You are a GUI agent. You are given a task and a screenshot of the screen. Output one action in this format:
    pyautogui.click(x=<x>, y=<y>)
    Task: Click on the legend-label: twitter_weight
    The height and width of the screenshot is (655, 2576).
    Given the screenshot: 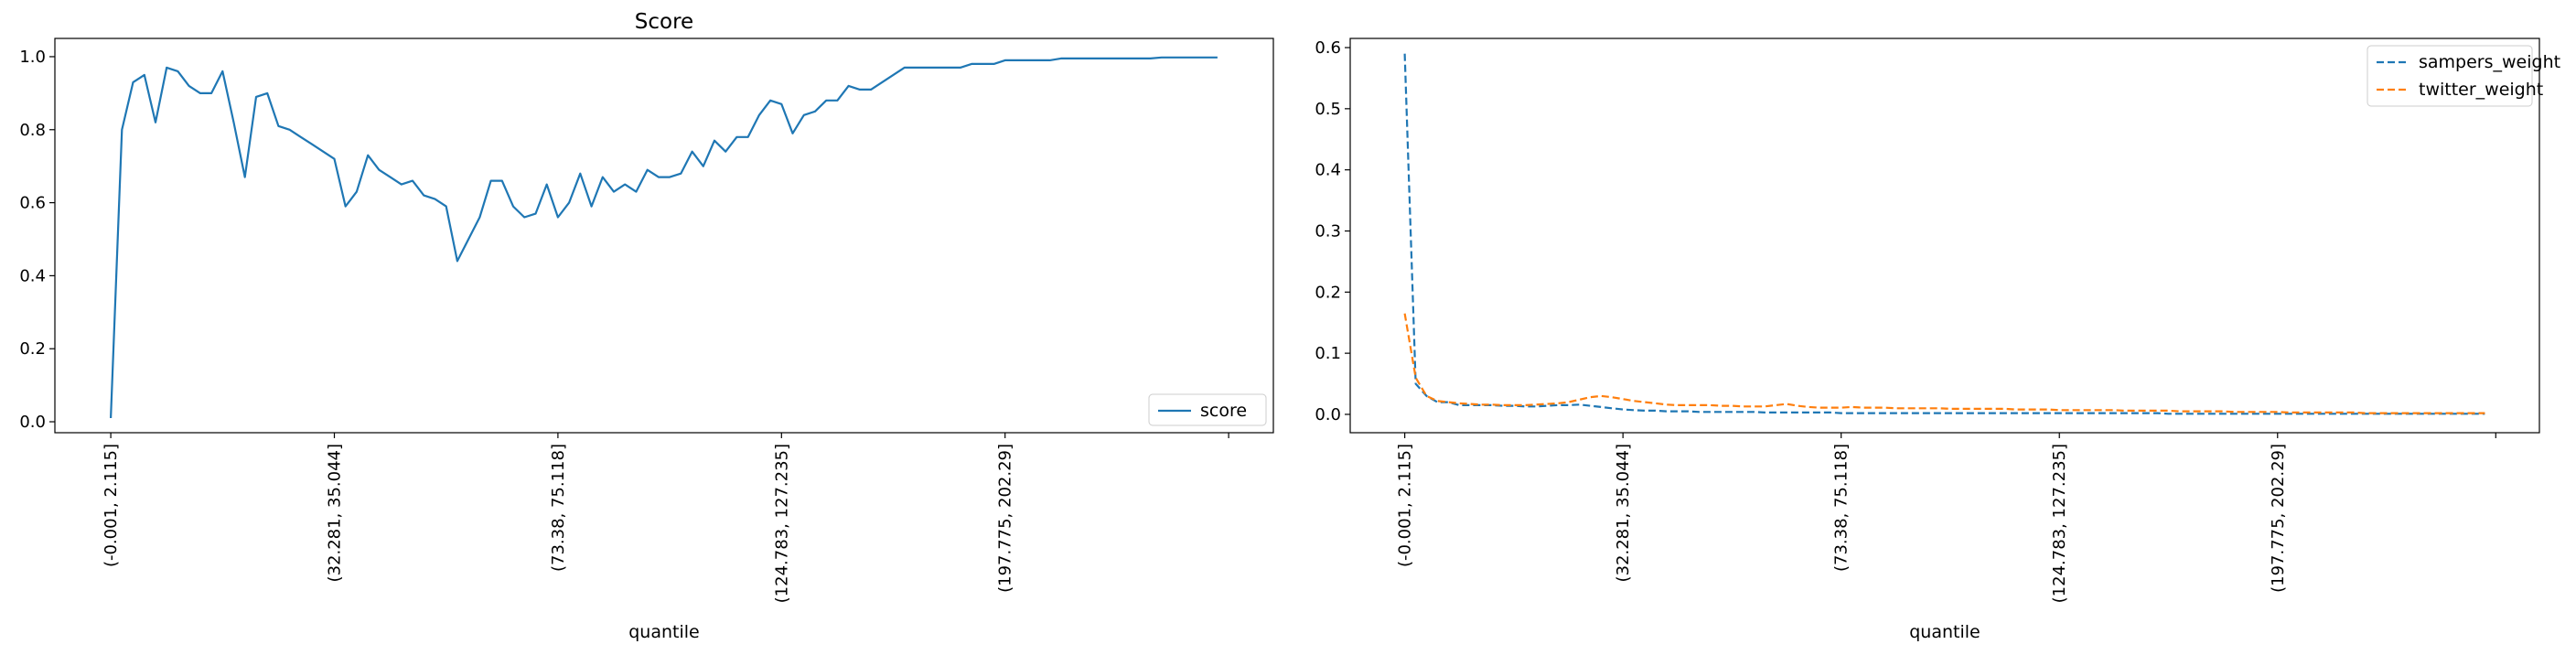 What is the action you would take?
    pyautogui.click(x=2481, y=90)
    